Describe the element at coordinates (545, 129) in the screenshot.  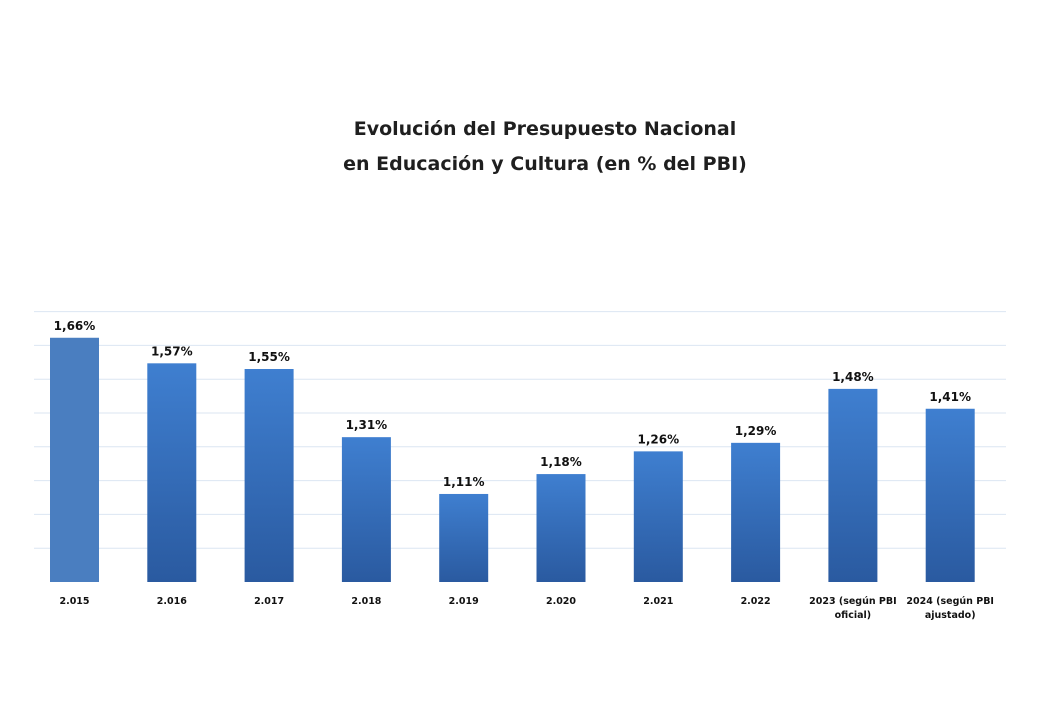
I see `chart-title-line-1: Evolución del Presupuesto Nacional` at that location.